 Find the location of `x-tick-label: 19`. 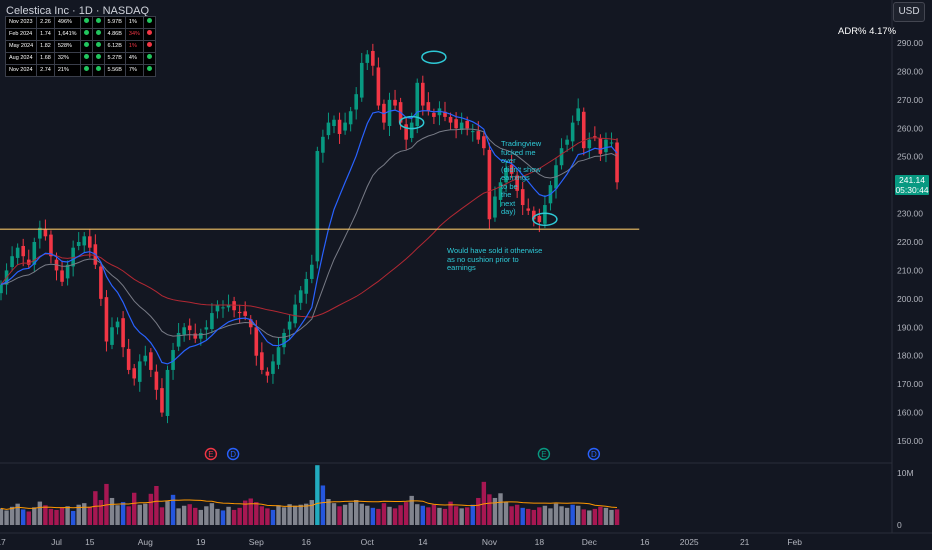

x-tick-label: 19 is located at coordinates (201, 542).